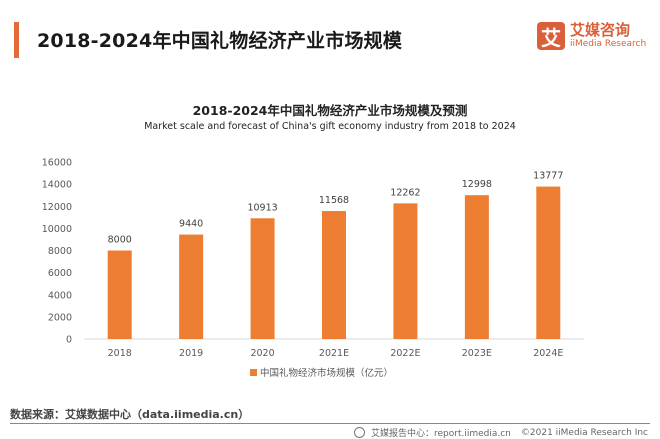  Describe the element at coordinates (477, 353) in the screenshot. I see `x-tick-label: 2023E` at that location.